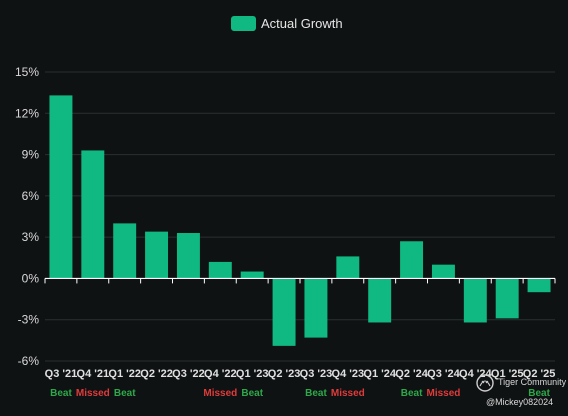 Image resolution: width=568 pixels, height=416 pixels. What do you see at coordinates (252, 374) in the screenshot?
I see `x-tick-label: Q1 '23` at bounding box center [252, 374].